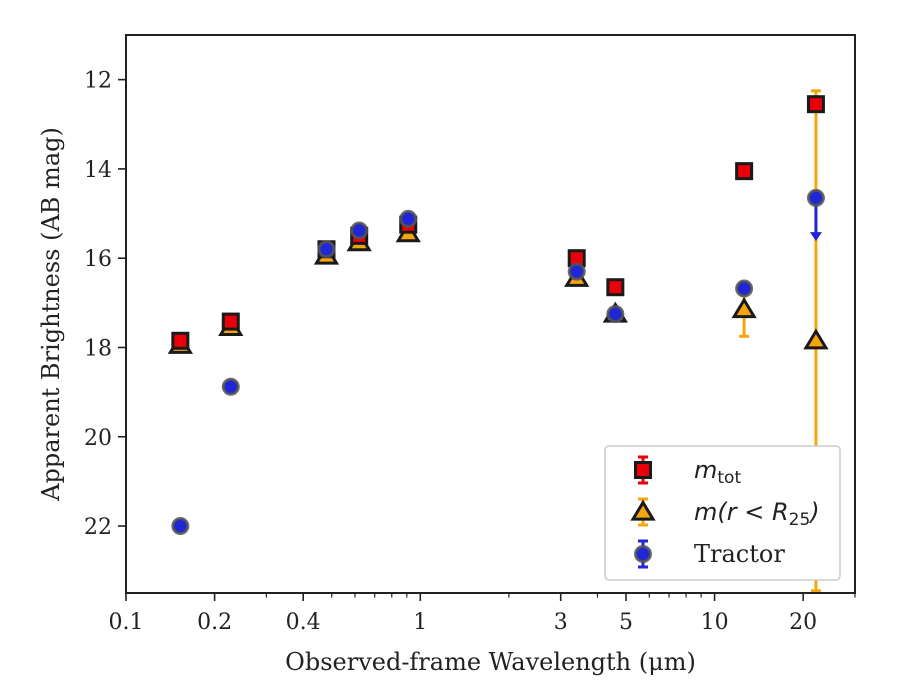 This screenshot has height=700, width=900. I want to click on x-tick-label: 5, so click(626, 622).